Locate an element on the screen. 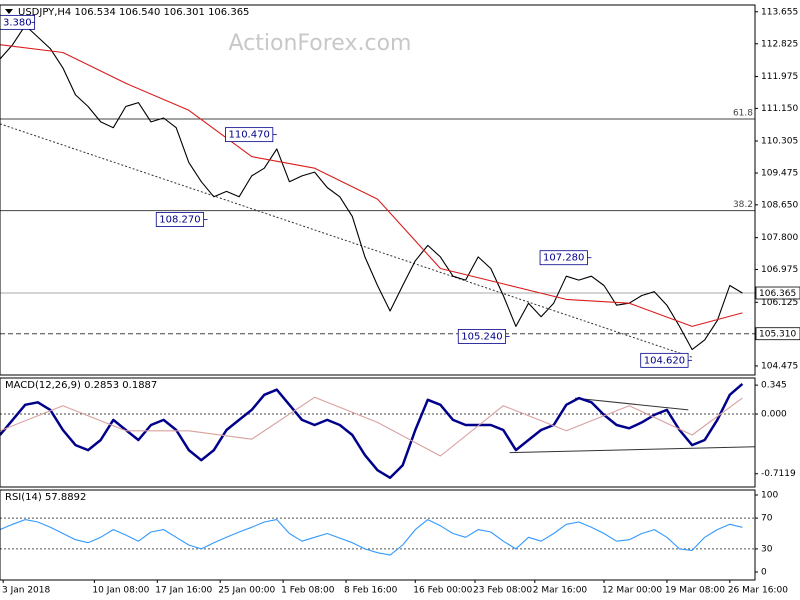 This screenshot has height=600, width=800. y-tick-label: 0 is located at coordinates (764, 572).